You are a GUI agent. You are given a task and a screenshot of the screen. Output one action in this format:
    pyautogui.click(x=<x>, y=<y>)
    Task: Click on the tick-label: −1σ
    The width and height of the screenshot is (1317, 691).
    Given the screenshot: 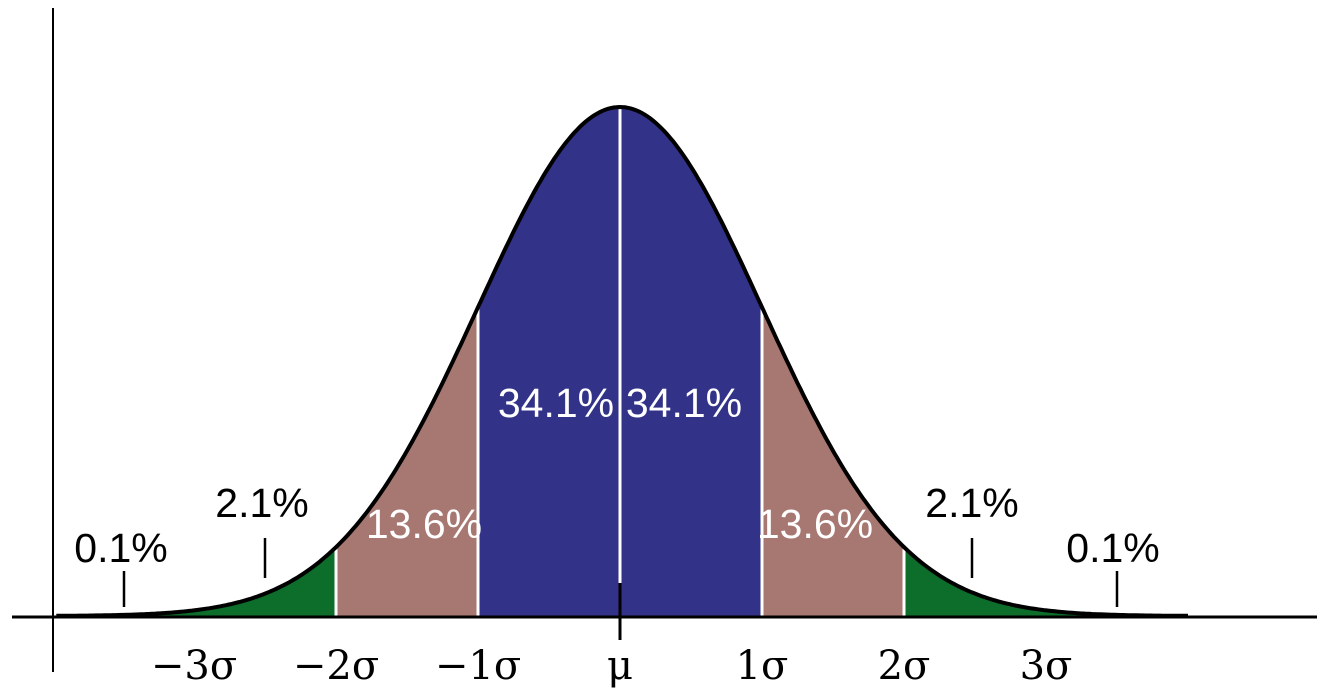 What is the action you would take?
    pyautogui.click(x=478, y=666)
    